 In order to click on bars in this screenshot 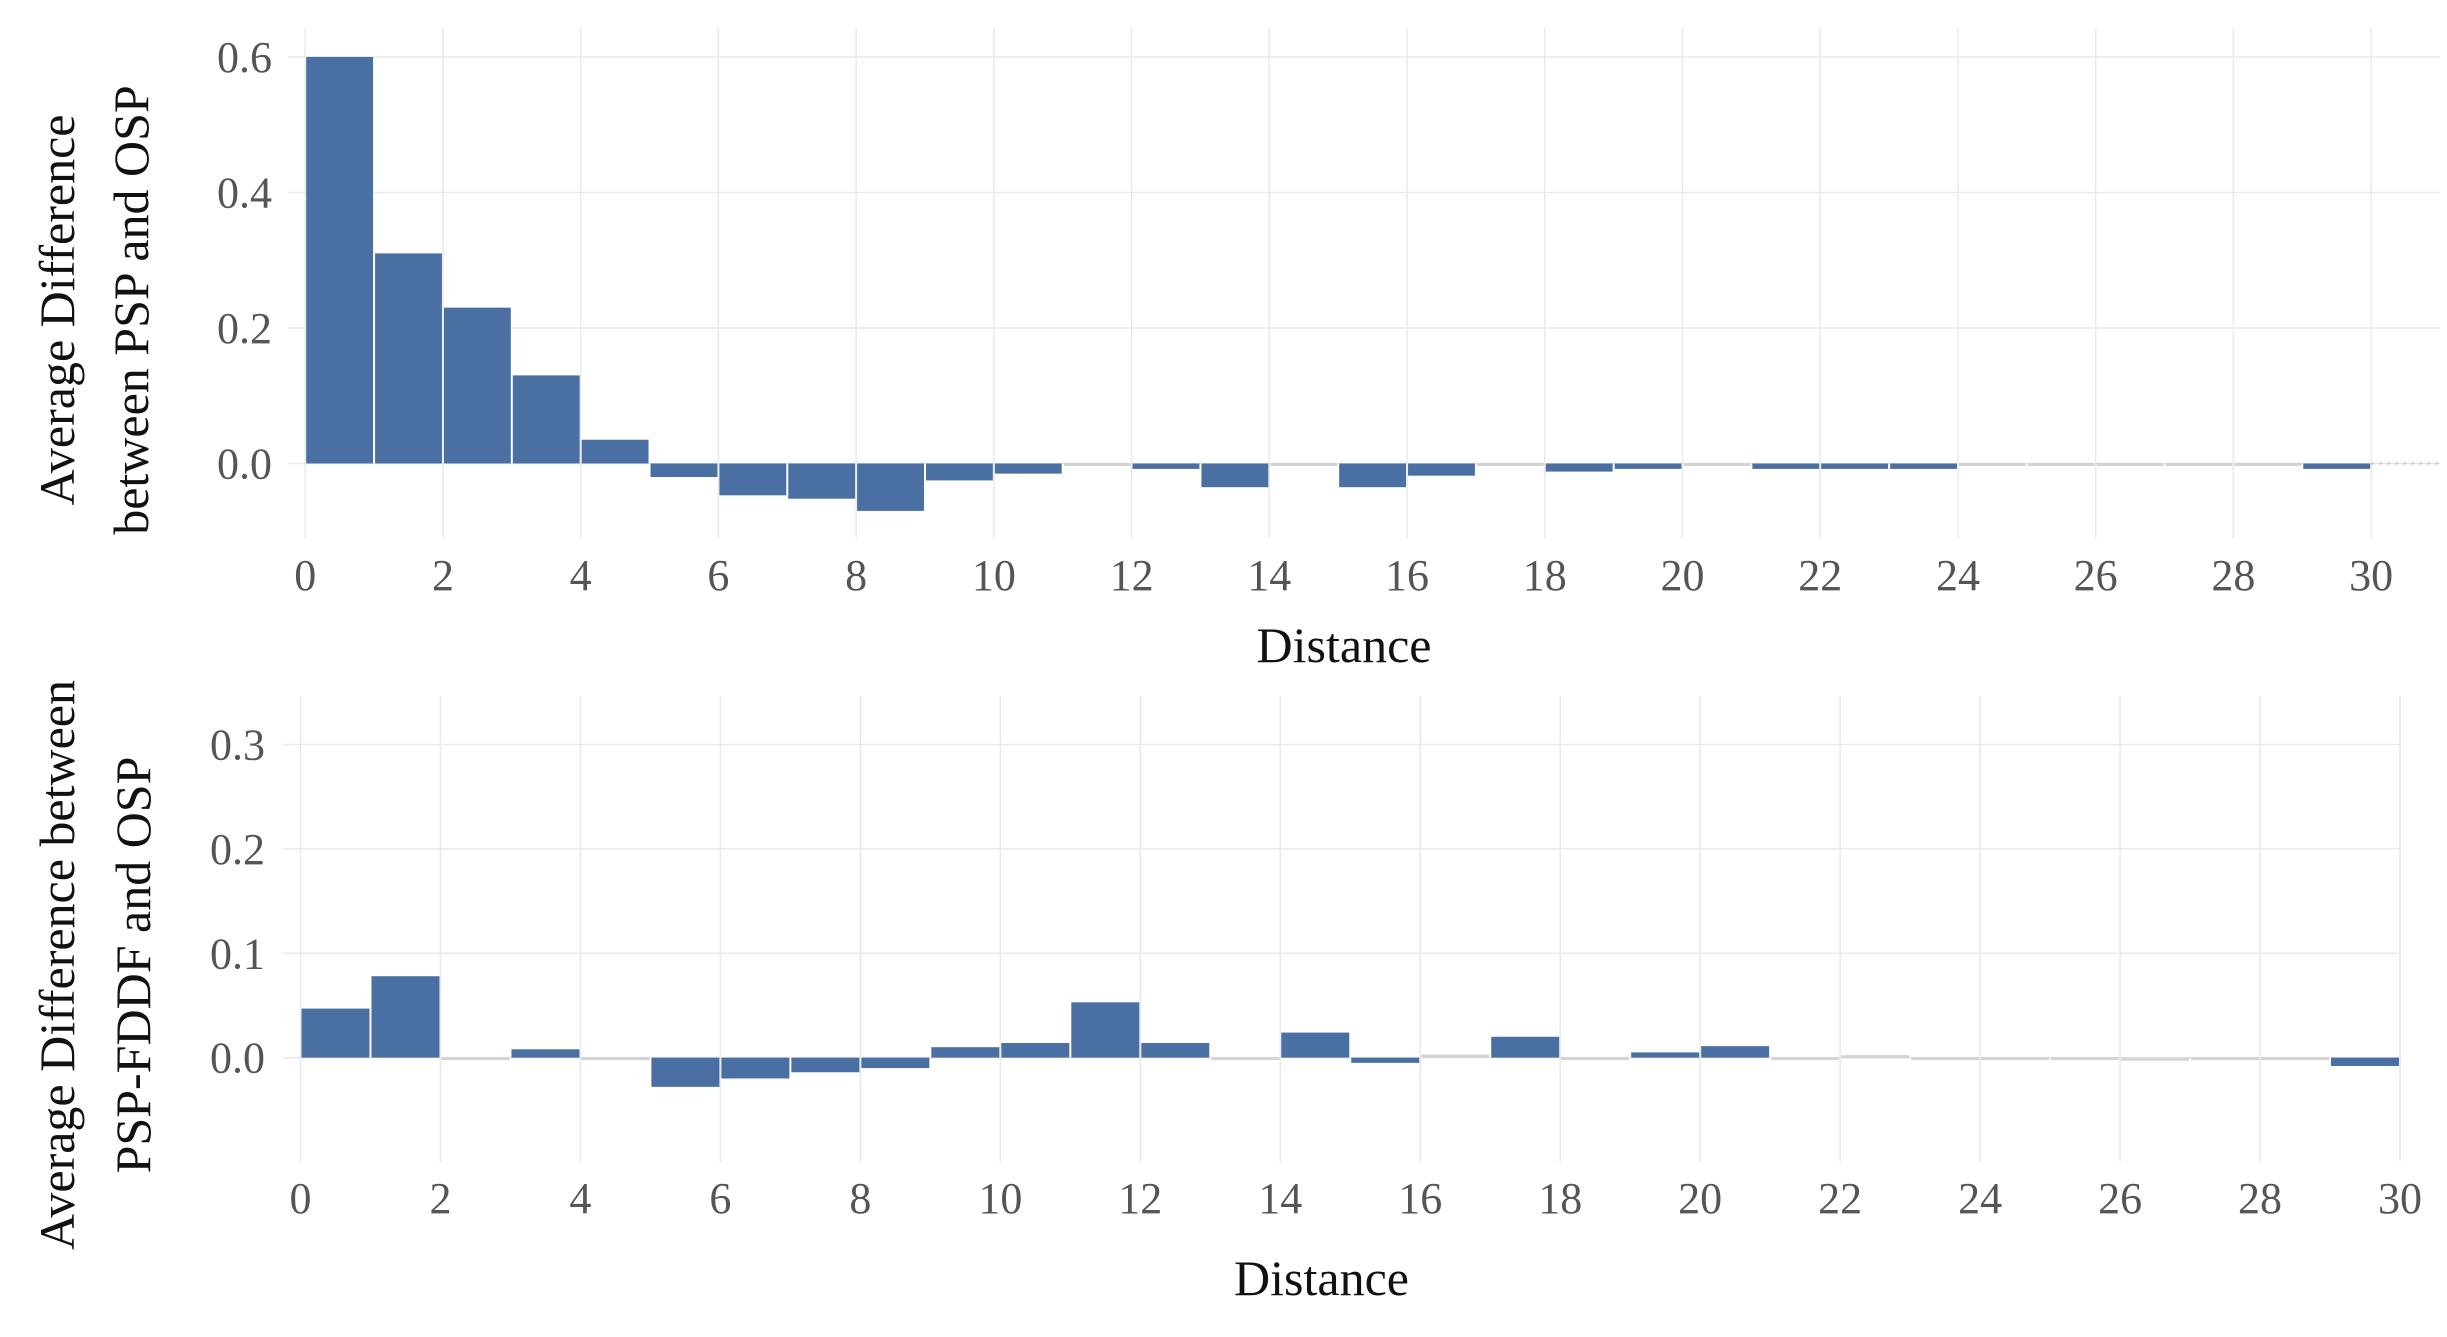, I will do `click(1350, 1031)`.